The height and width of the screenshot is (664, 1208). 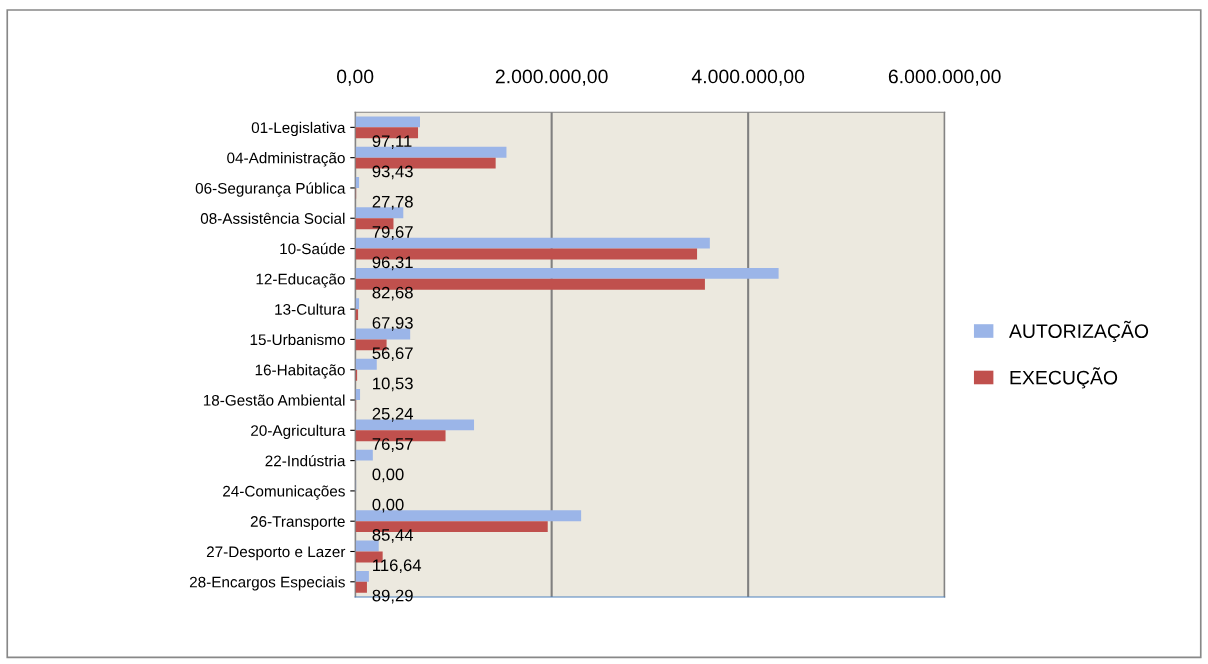 I want to click on y-tick-label: 10-Saúde, so click(x=312, y=248).